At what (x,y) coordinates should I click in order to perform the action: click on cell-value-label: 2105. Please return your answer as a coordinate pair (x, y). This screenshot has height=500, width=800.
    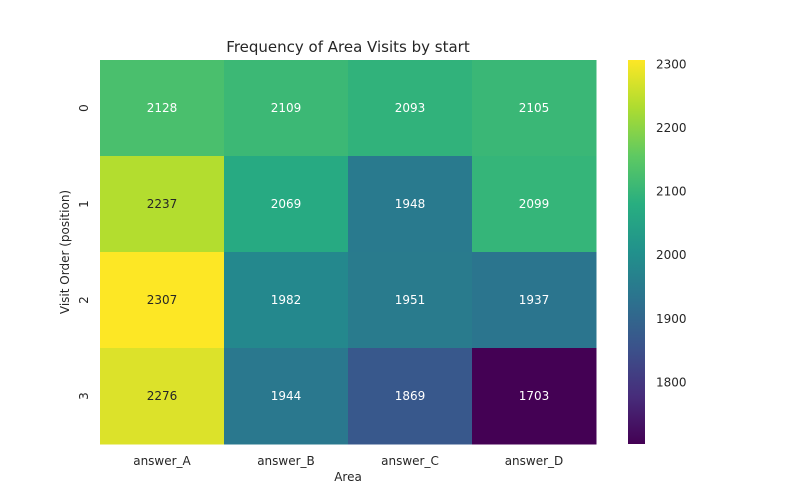
    Looking at the image, I should click on (534, 108).